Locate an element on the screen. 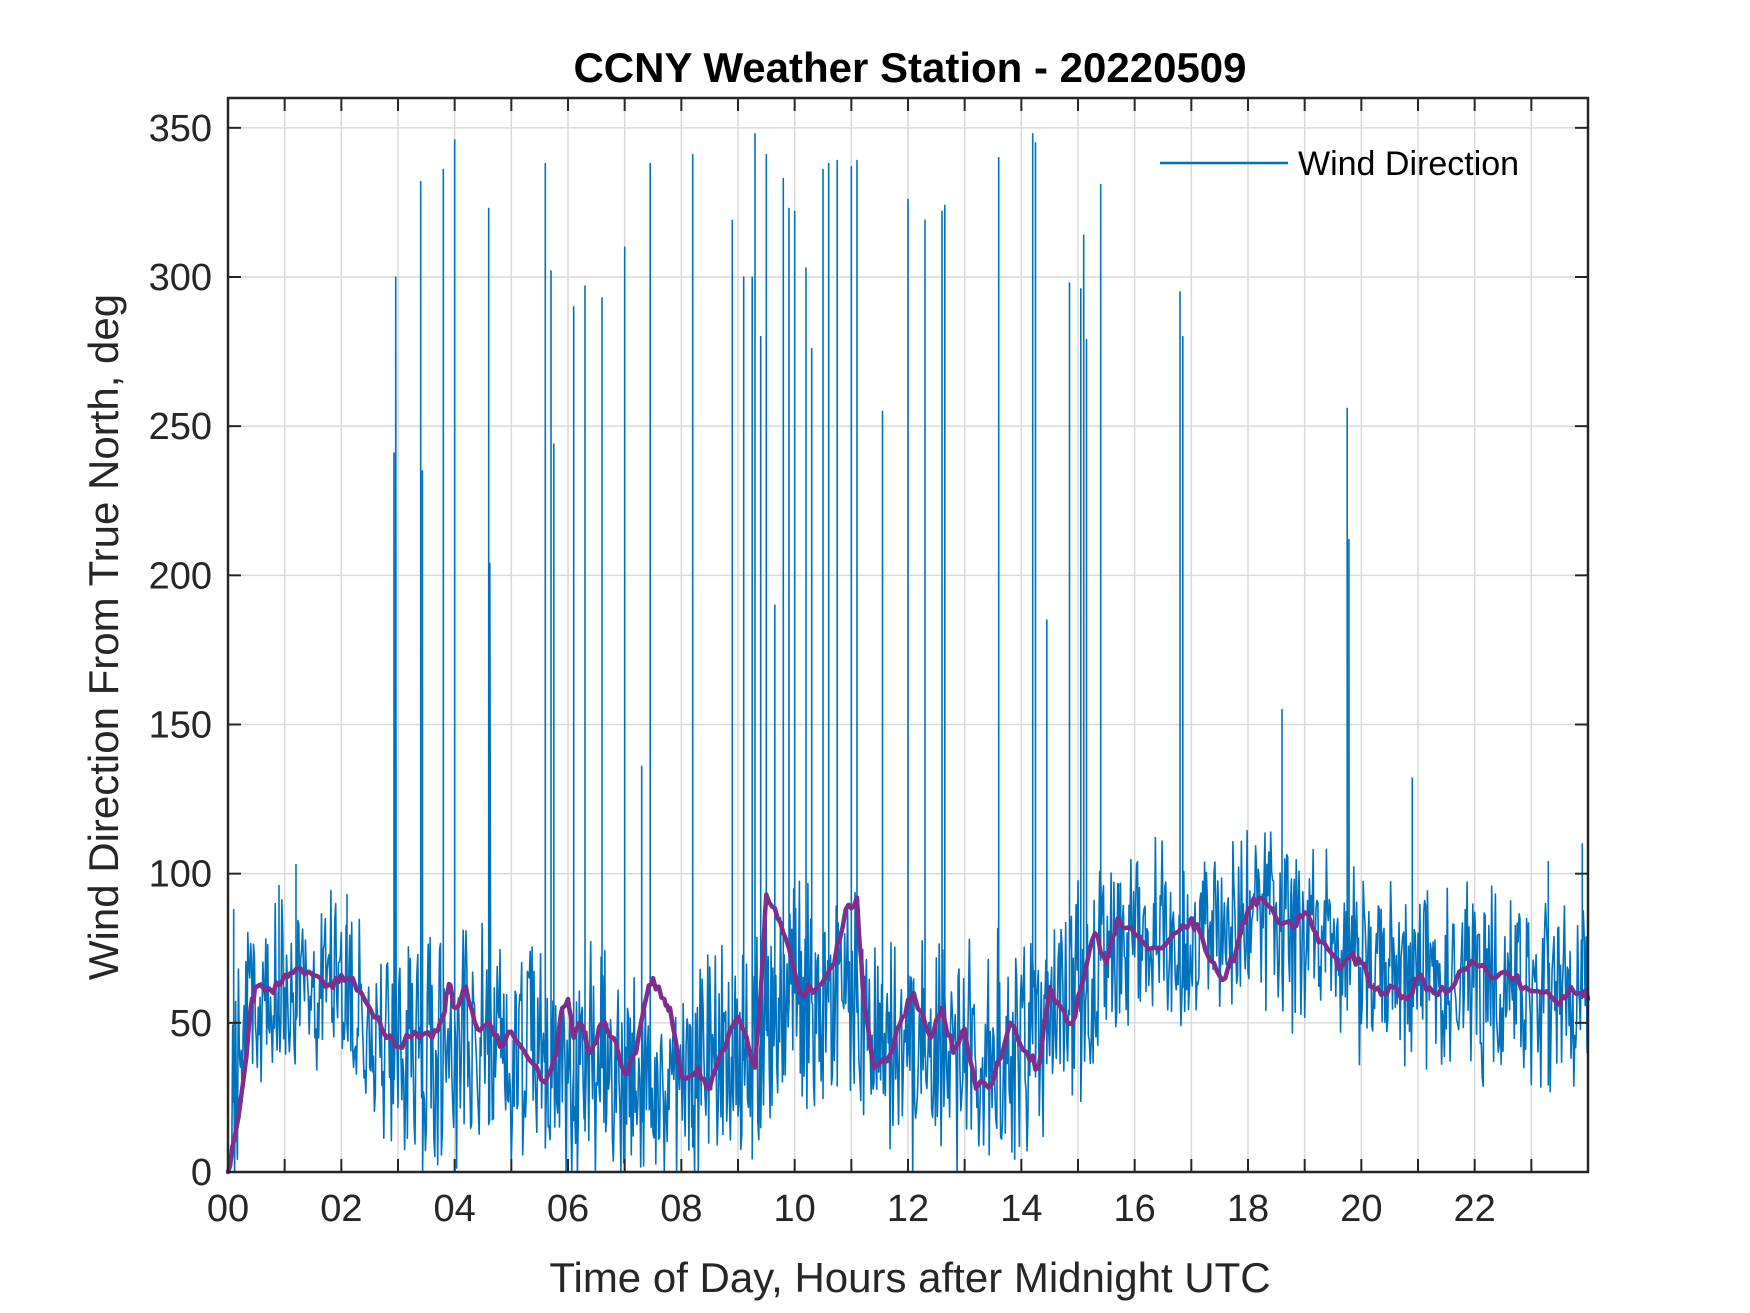  y-tick-label: 200 is located at coordinates (180, 576).